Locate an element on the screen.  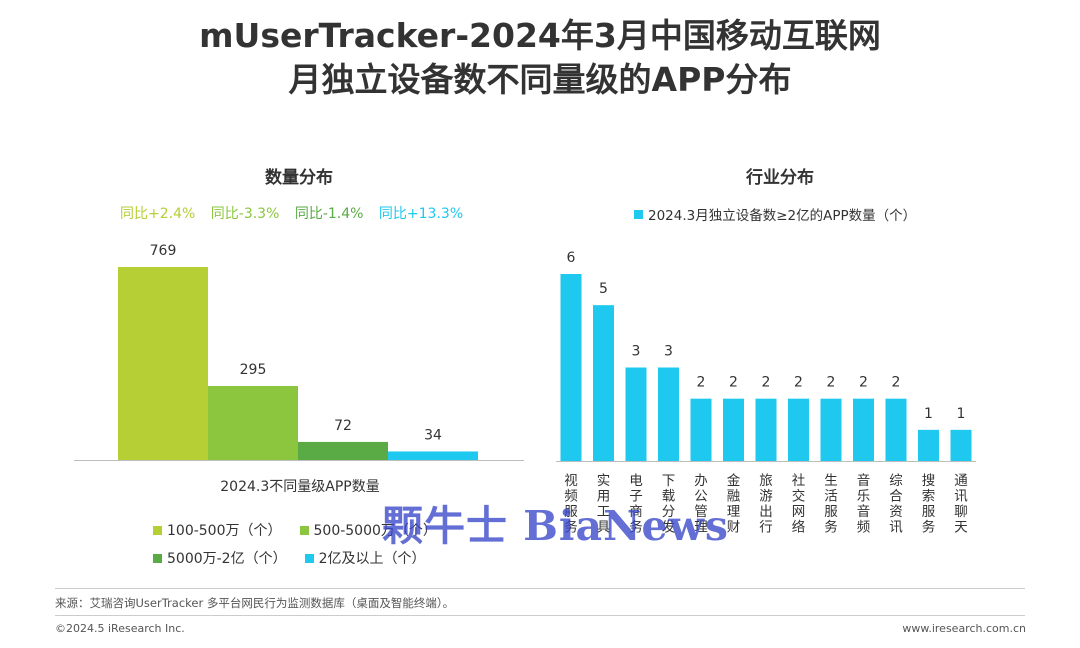
legend-label-1: 100-500万（个） is located at coordinates (224, 531).